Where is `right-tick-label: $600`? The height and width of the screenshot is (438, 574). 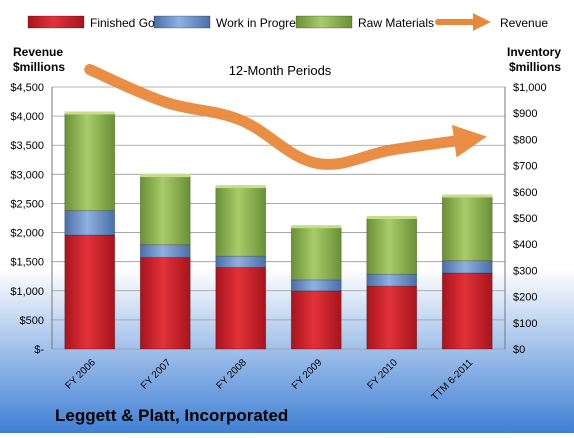 right-tick-label: $600 is located at coordinates (525, 193).